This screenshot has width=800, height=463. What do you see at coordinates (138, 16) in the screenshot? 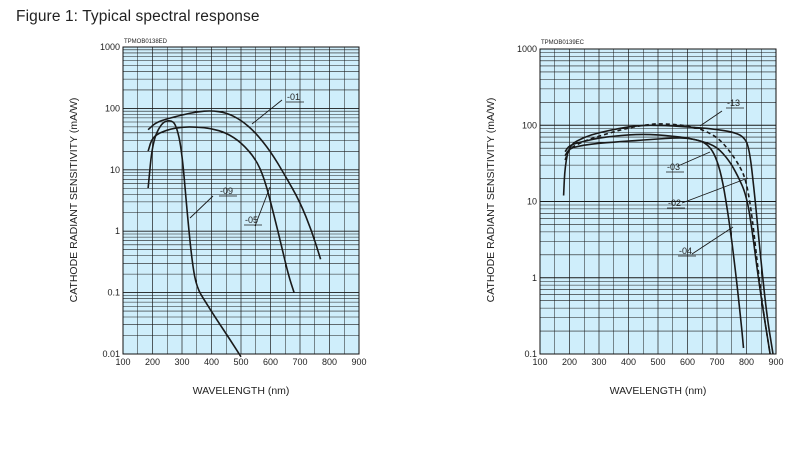
I see `figure-title: Figure 1: Typical spectral response` at bounding box center [138, 16].